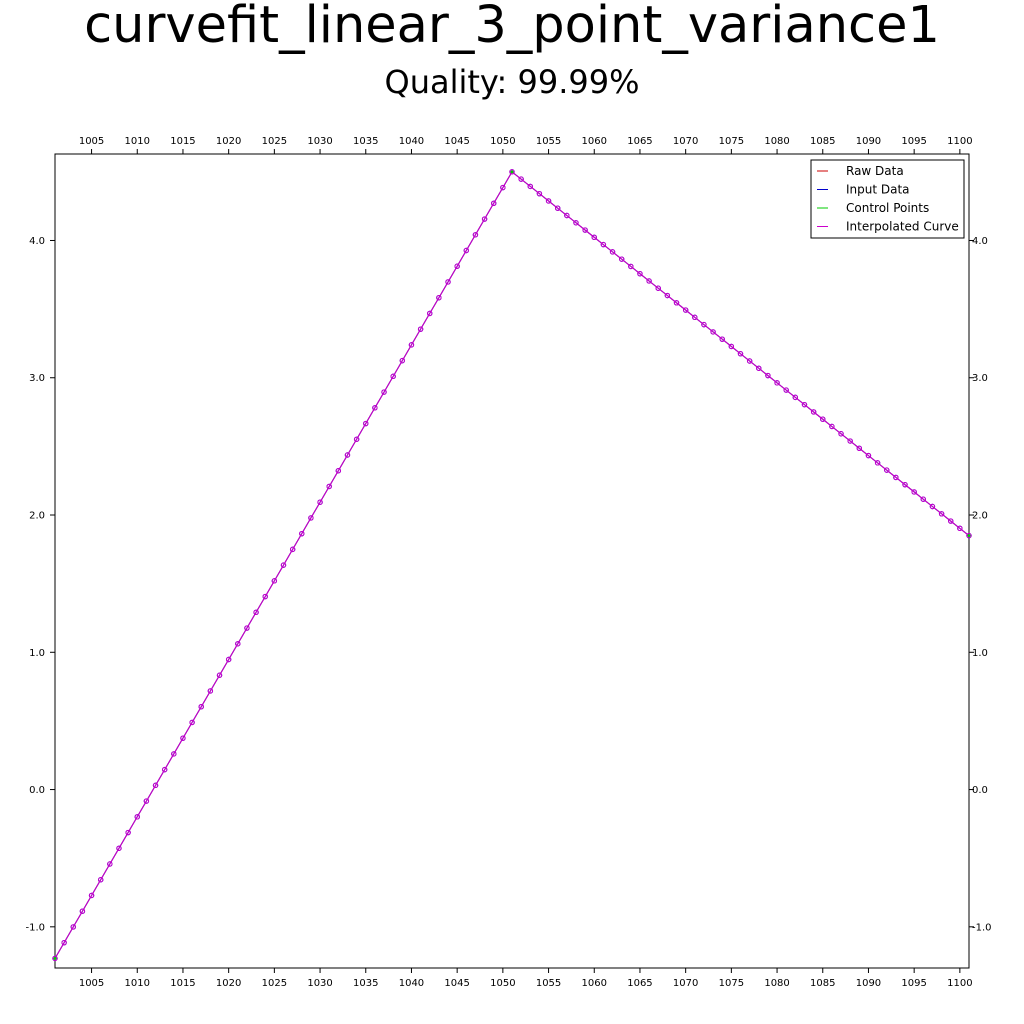  I want to click on x-tick-label-top: 1010, so click(137, 141).